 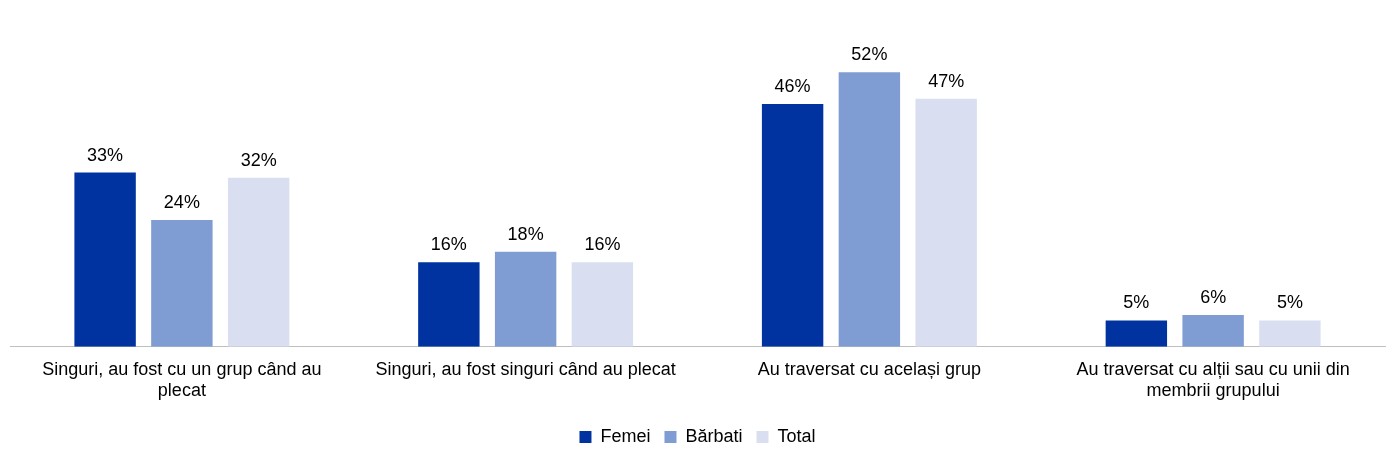 What do you see at coordinates (946, 80) in the screenshot?
I see `data-label: 47%` at bounding box center [946, 80].